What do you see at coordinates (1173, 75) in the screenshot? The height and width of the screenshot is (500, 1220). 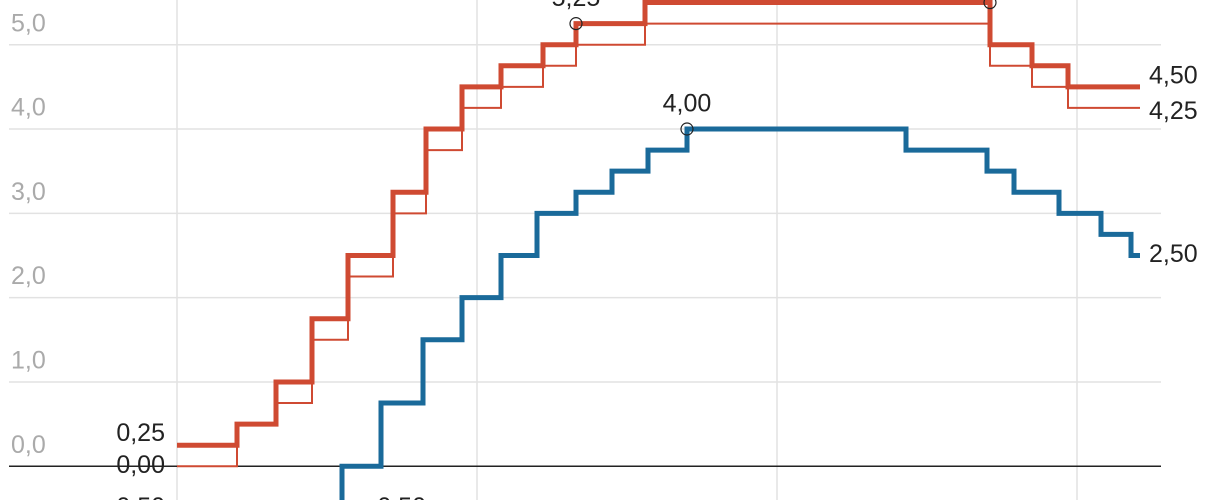 I see `annotation: 4,50` at bounding box center [1173, 75].